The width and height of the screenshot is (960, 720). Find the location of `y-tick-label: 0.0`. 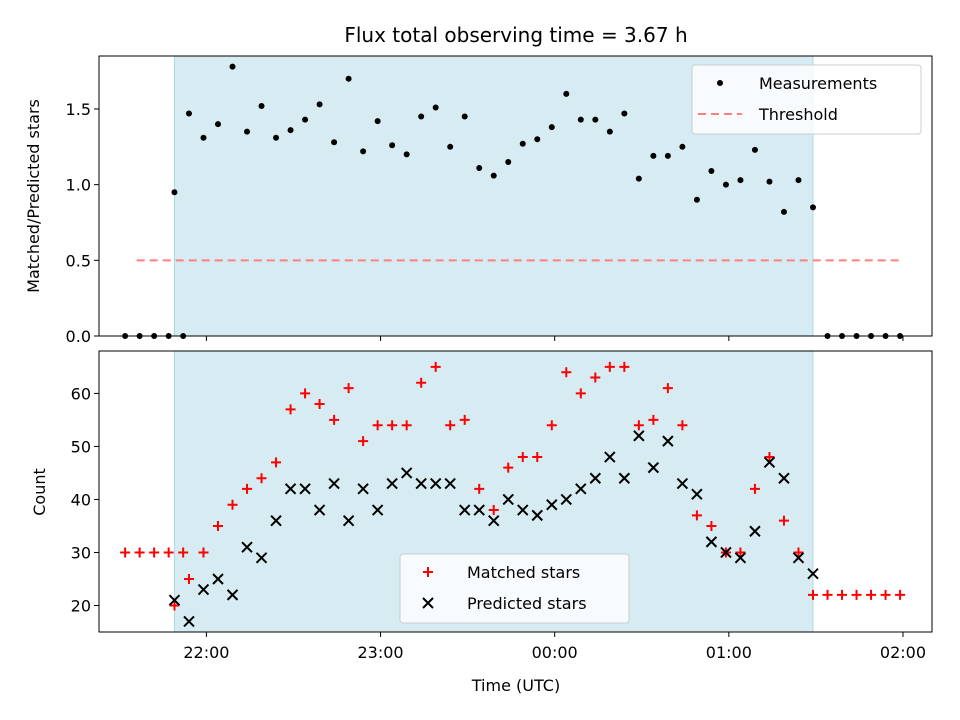

y-tick-label: 0.0 is located at coordinates (78, 336).